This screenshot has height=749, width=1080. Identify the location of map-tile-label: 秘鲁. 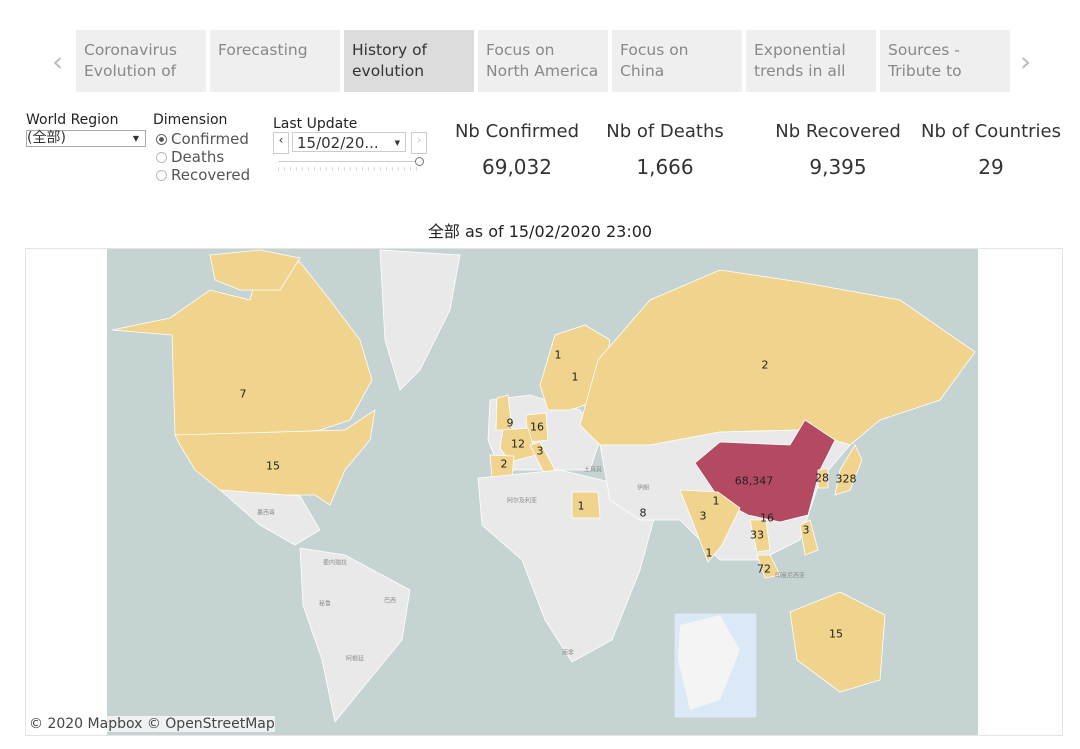
(325, 604).